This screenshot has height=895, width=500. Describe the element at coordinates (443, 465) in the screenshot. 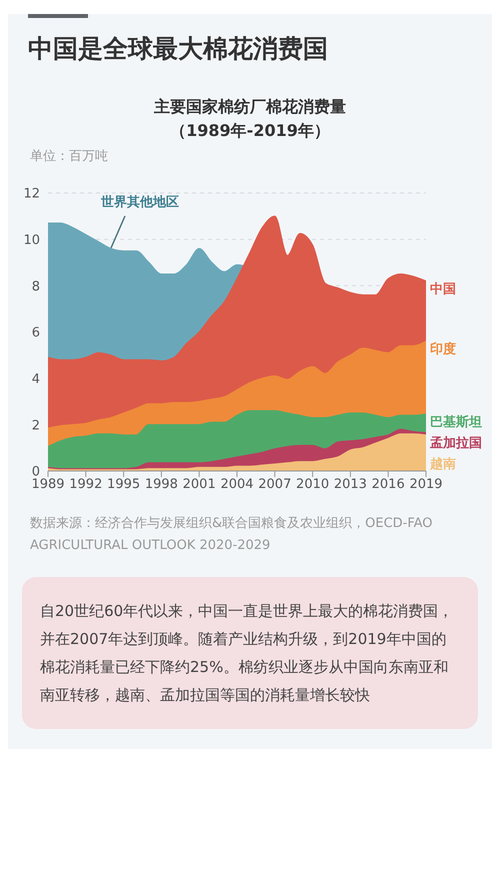

I see `series-label: 越南` at that location.